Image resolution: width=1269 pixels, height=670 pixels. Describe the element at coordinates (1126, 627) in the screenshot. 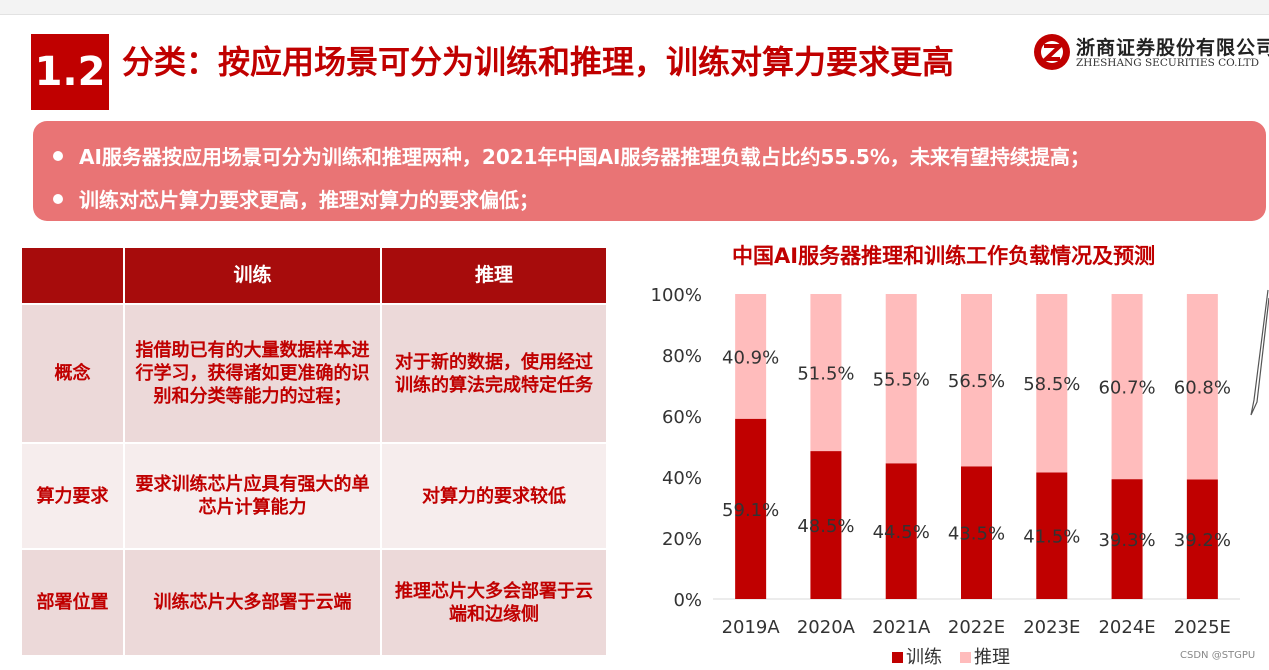

I see `x-tick-label: 2024E` at that location.